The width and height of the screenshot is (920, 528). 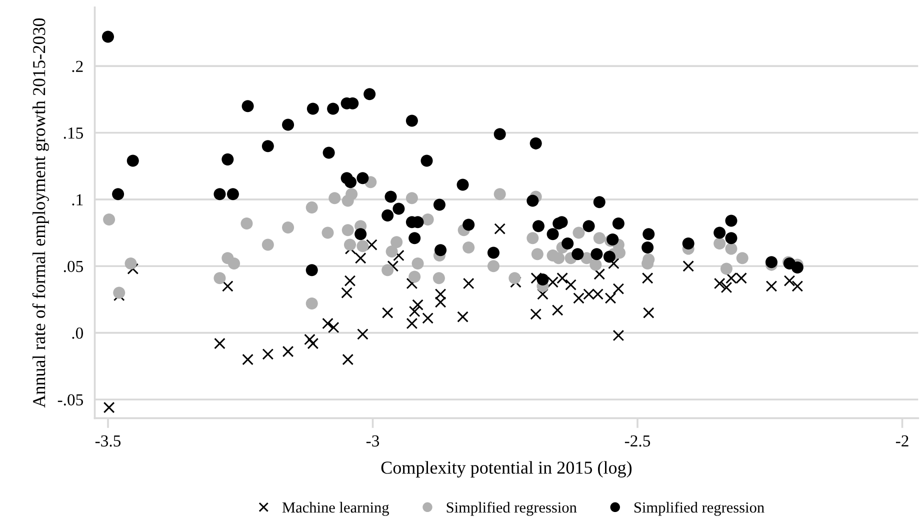 What do you see at coordinates (73, 133) in the screenshot?
I see `y-tick-label: .15` at bounding box center [73, 133].